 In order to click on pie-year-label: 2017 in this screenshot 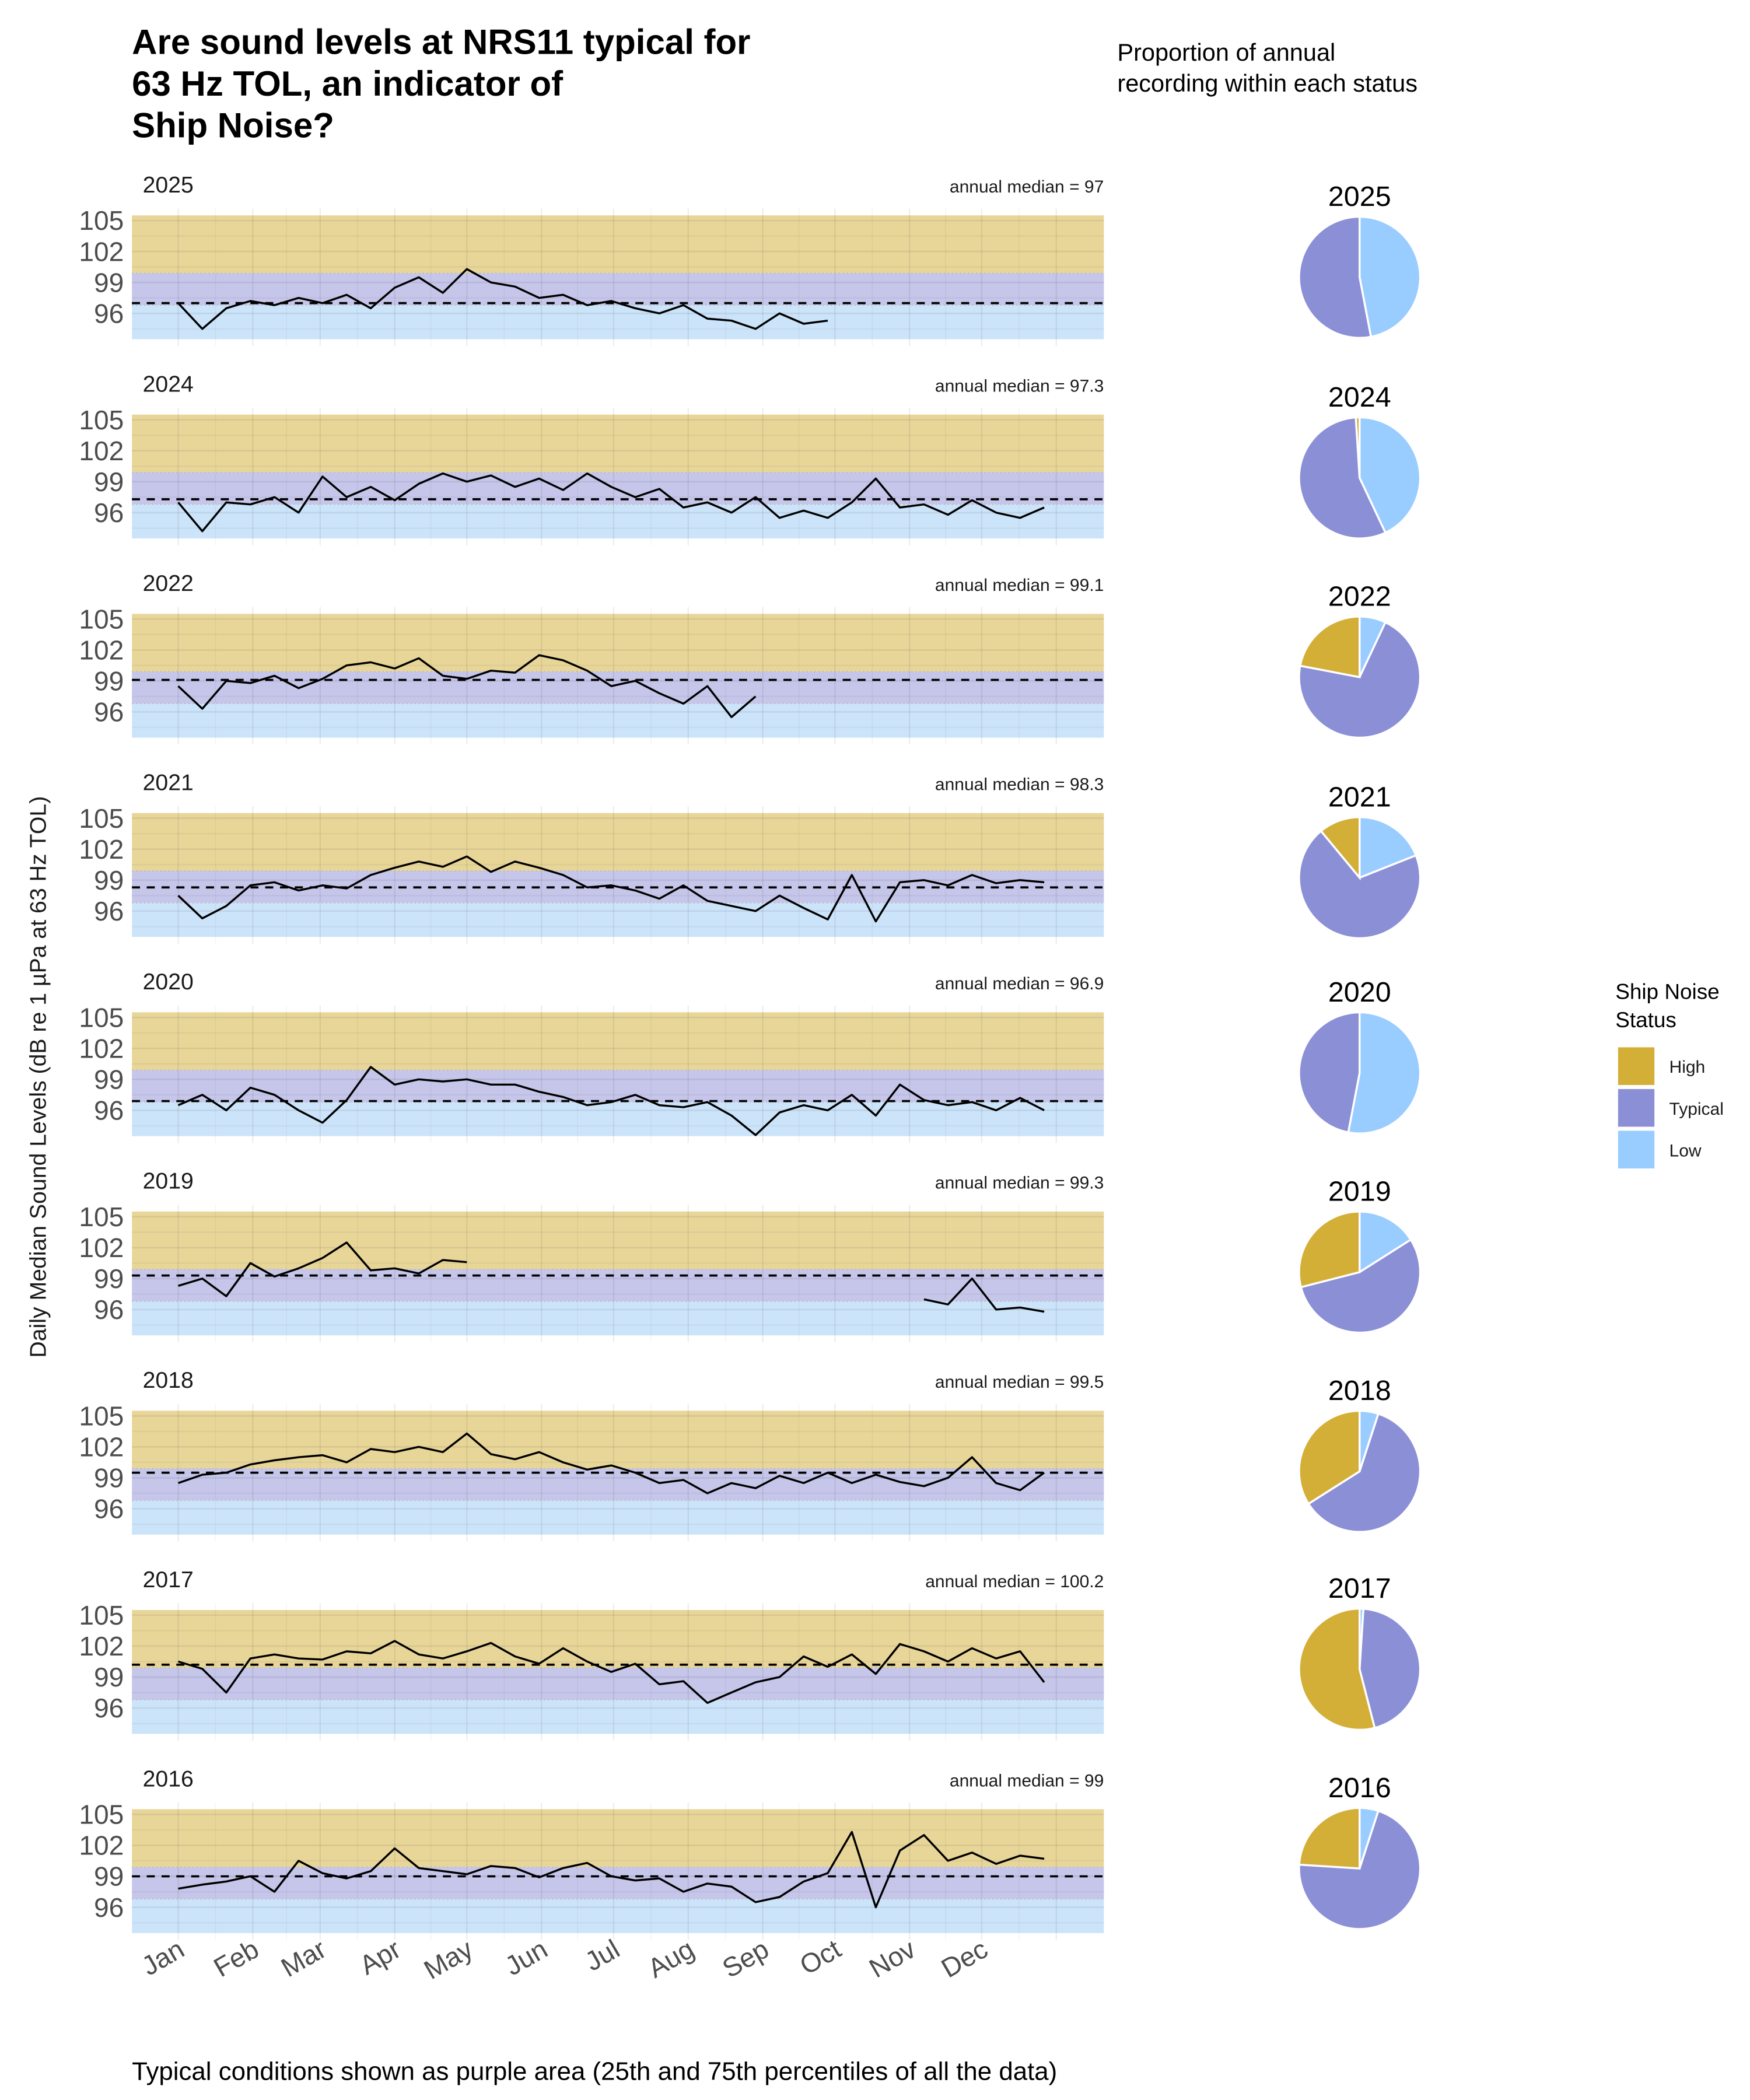, I will do `click(1359, 1588)`.